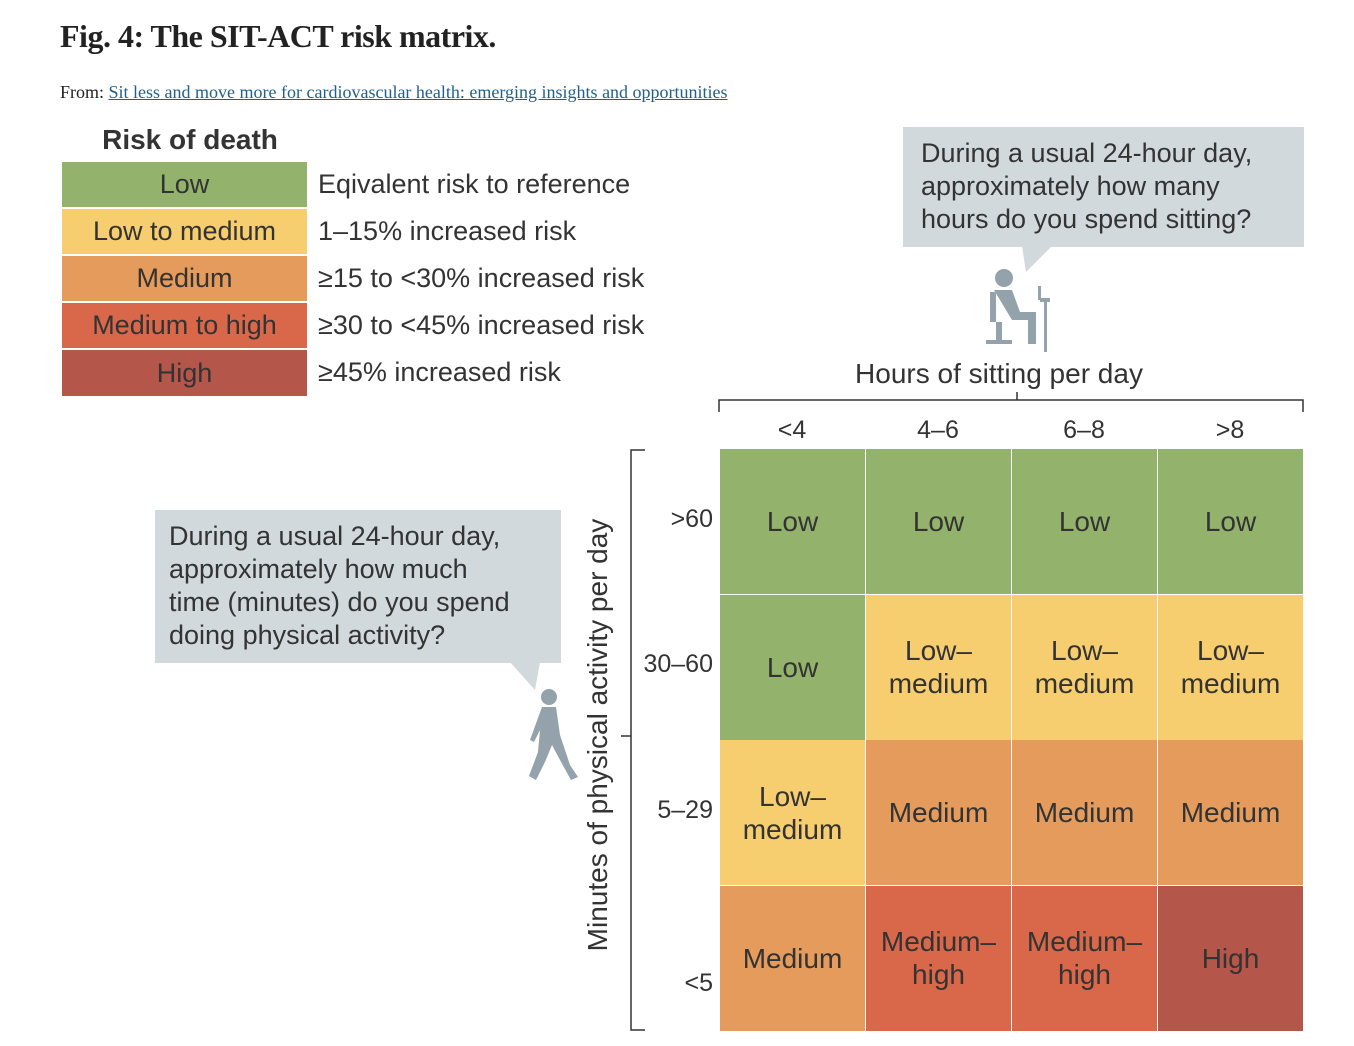 This screenshot has height=1046, width=1354. I want to click on question-line: approximately how many, so click(1070, 186).